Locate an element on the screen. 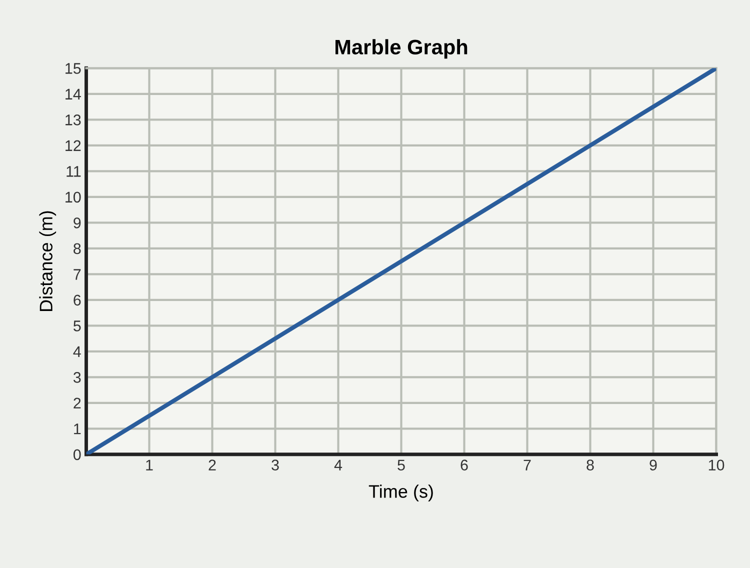 This screenshot has width=750, height=568. y-tick-label: 1 is located at coordinates (77, 429).